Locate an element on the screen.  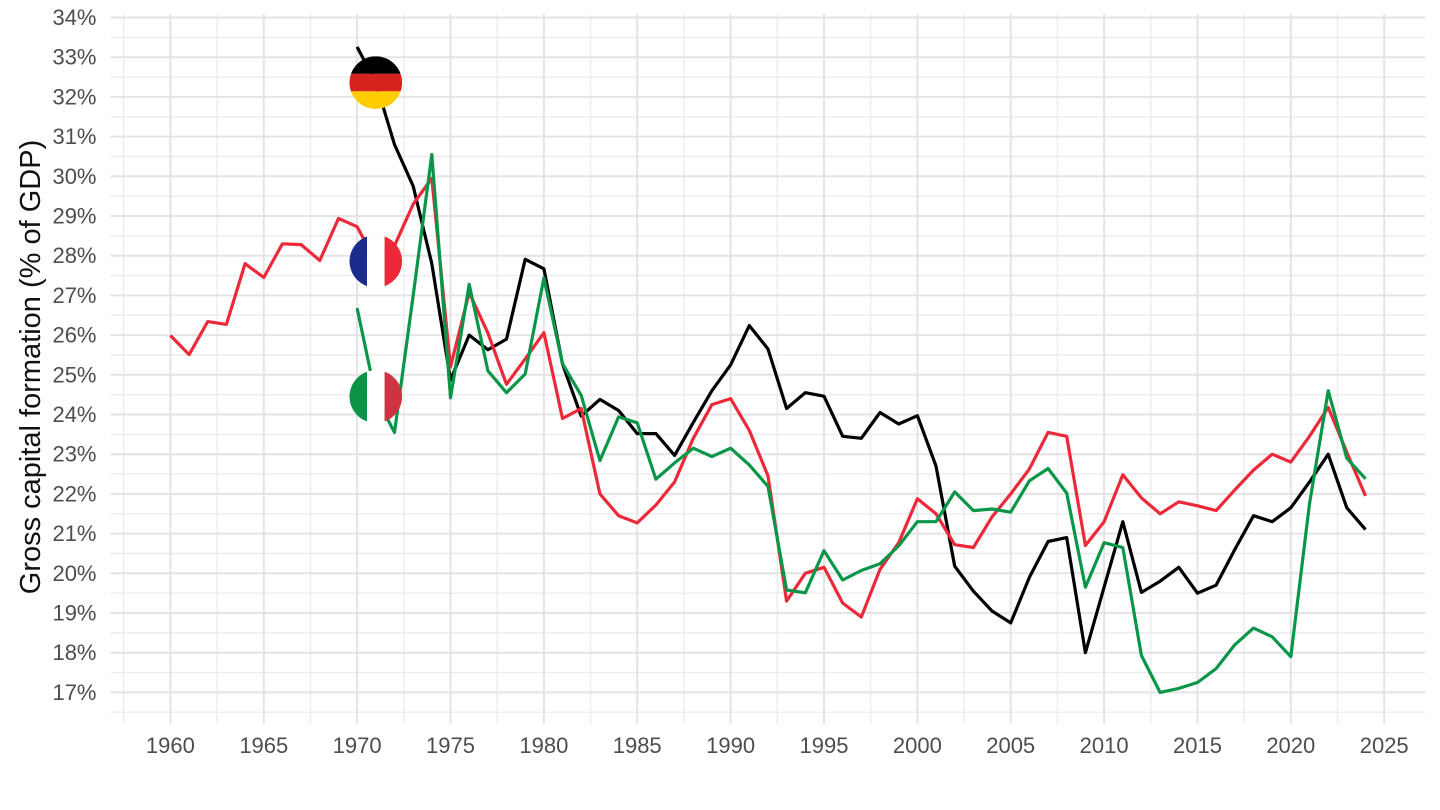
svg-text: 17% is located at coordinates (74, 692).